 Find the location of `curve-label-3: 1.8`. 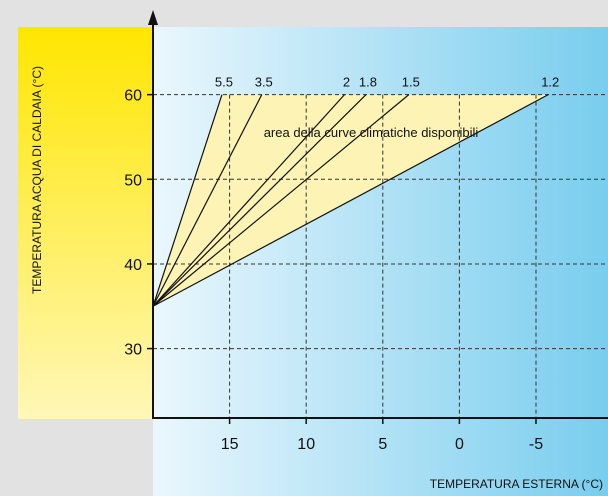

curve-label-3: 1.8 is located at coordinates (368, 82).